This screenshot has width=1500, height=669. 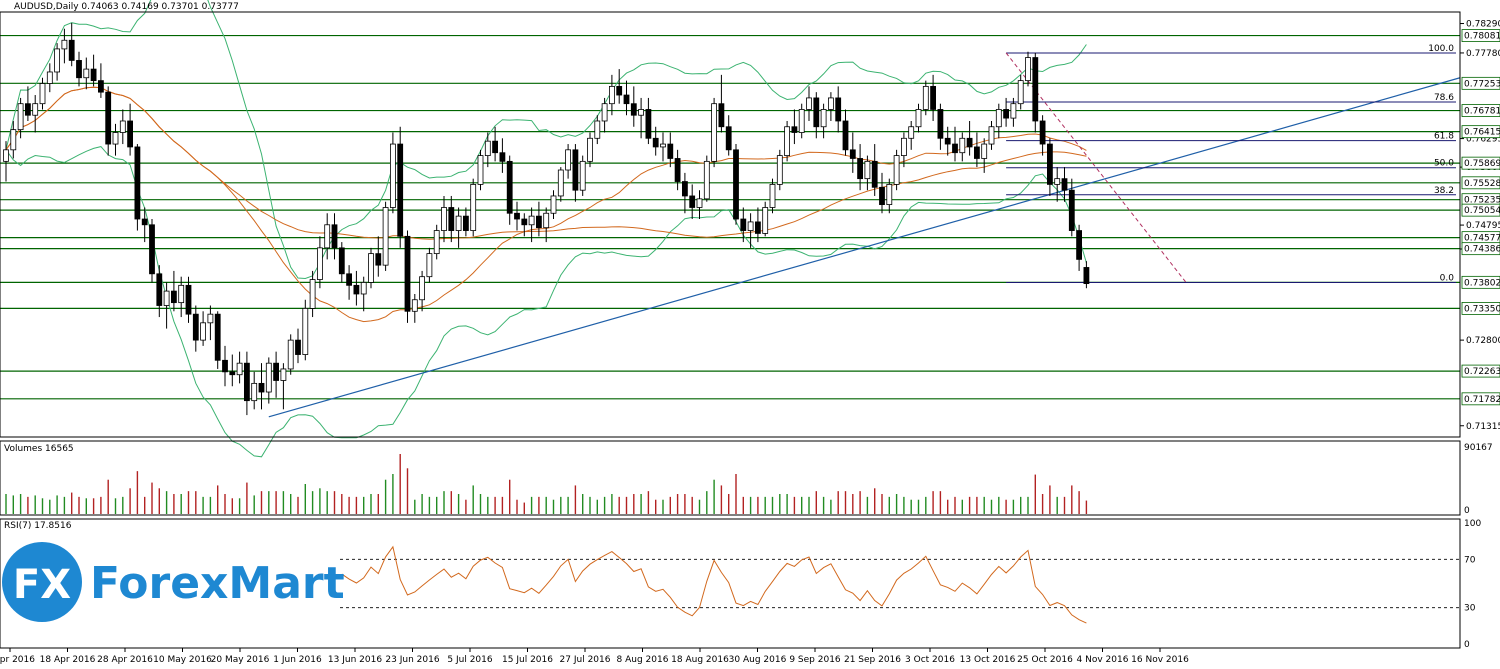 I want to click on rsi-line, so click(x=714, y=584).